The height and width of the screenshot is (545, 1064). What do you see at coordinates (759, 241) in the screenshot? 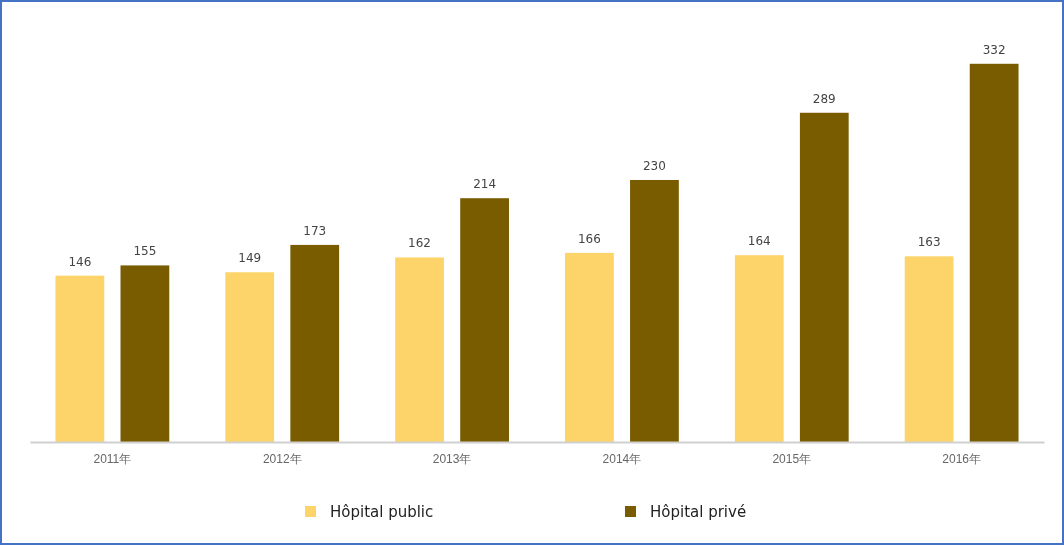
I see `data-label: 164` at bounding box center [759, 241].